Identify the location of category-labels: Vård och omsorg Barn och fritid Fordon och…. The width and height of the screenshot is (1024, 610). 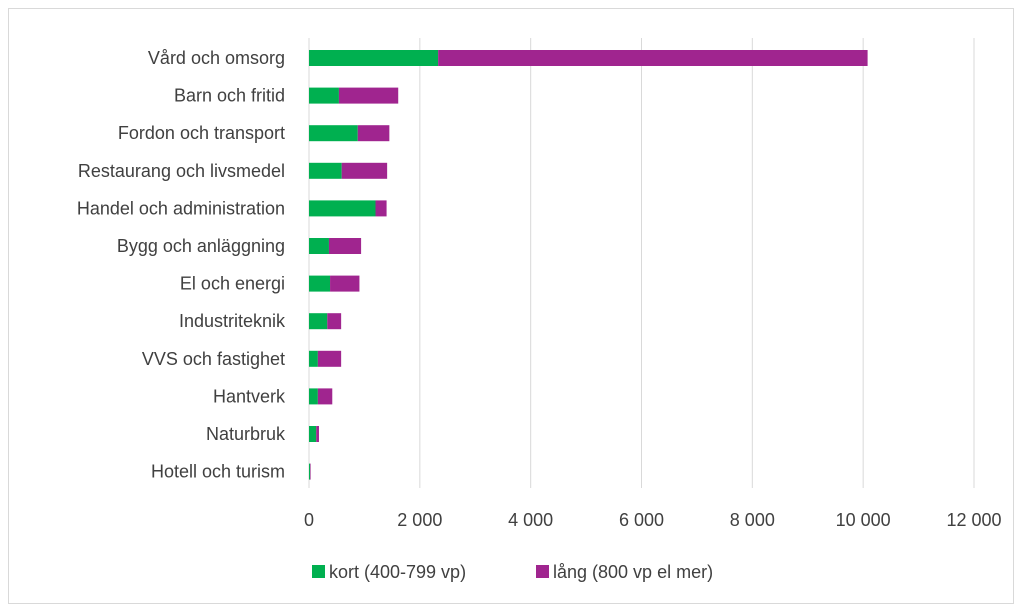
(181, 265).